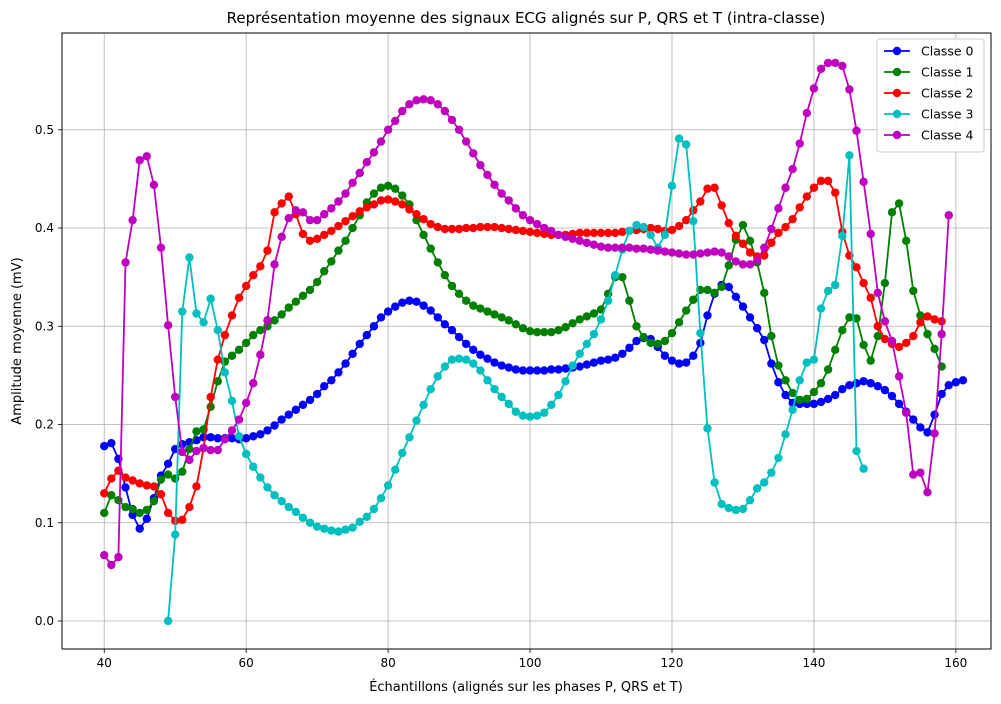  I want to click on y-tick-label: 0.3, so click(44, 326).